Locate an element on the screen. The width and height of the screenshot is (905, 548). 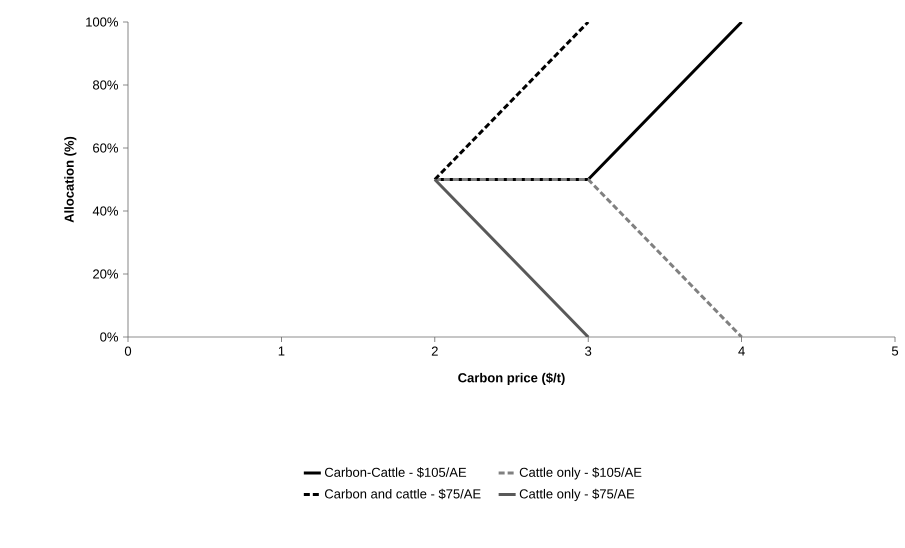
y-tick-label: 20% is located at coordinates (105, 274).